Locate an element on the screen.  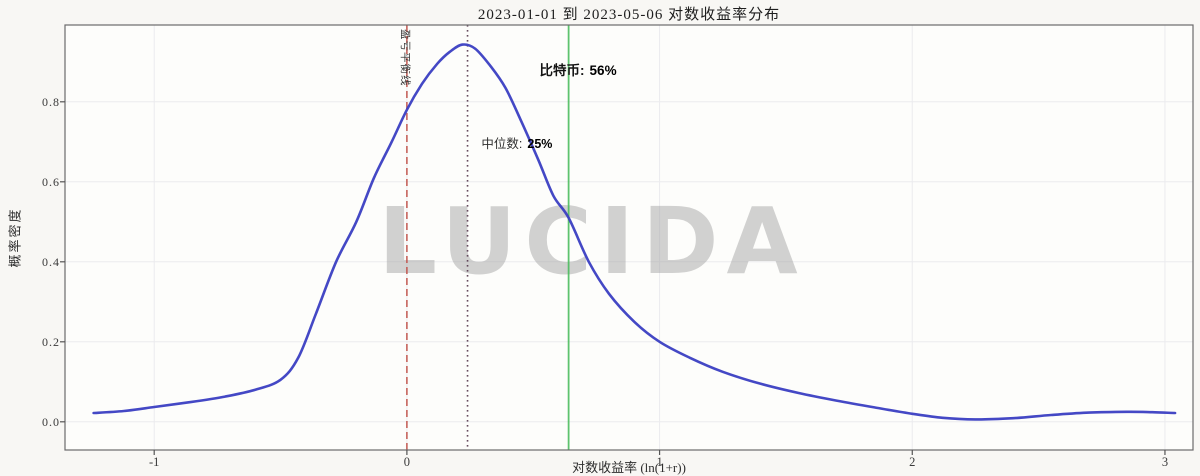
x-tick-label: -1 is located at coordinates (154, 462).